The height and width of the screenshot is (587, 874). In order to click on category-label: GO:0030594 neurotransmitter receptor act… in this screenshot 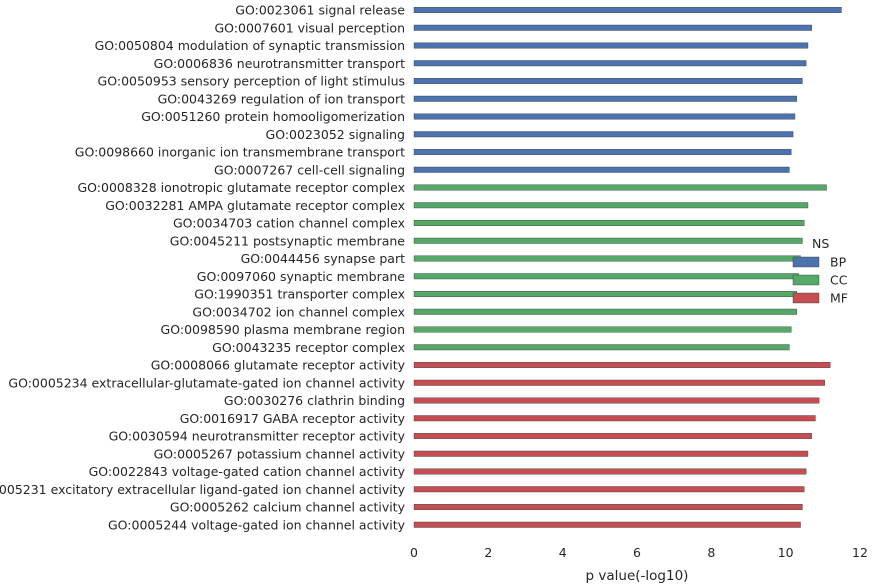, I will do `click(257, 436)`.